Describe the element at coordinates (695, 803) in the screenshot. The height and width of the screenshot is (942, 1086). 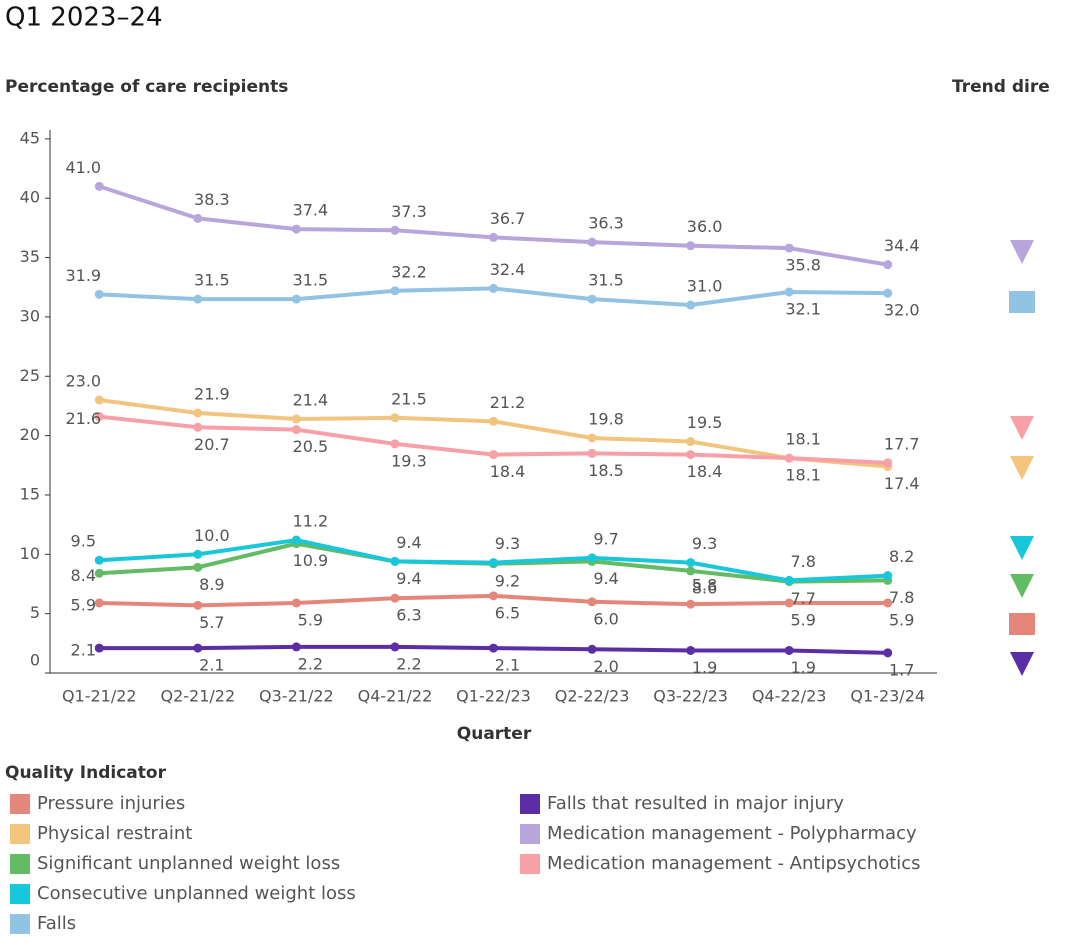
I see `legend-label: Falls that resulted in major injury` at that location.